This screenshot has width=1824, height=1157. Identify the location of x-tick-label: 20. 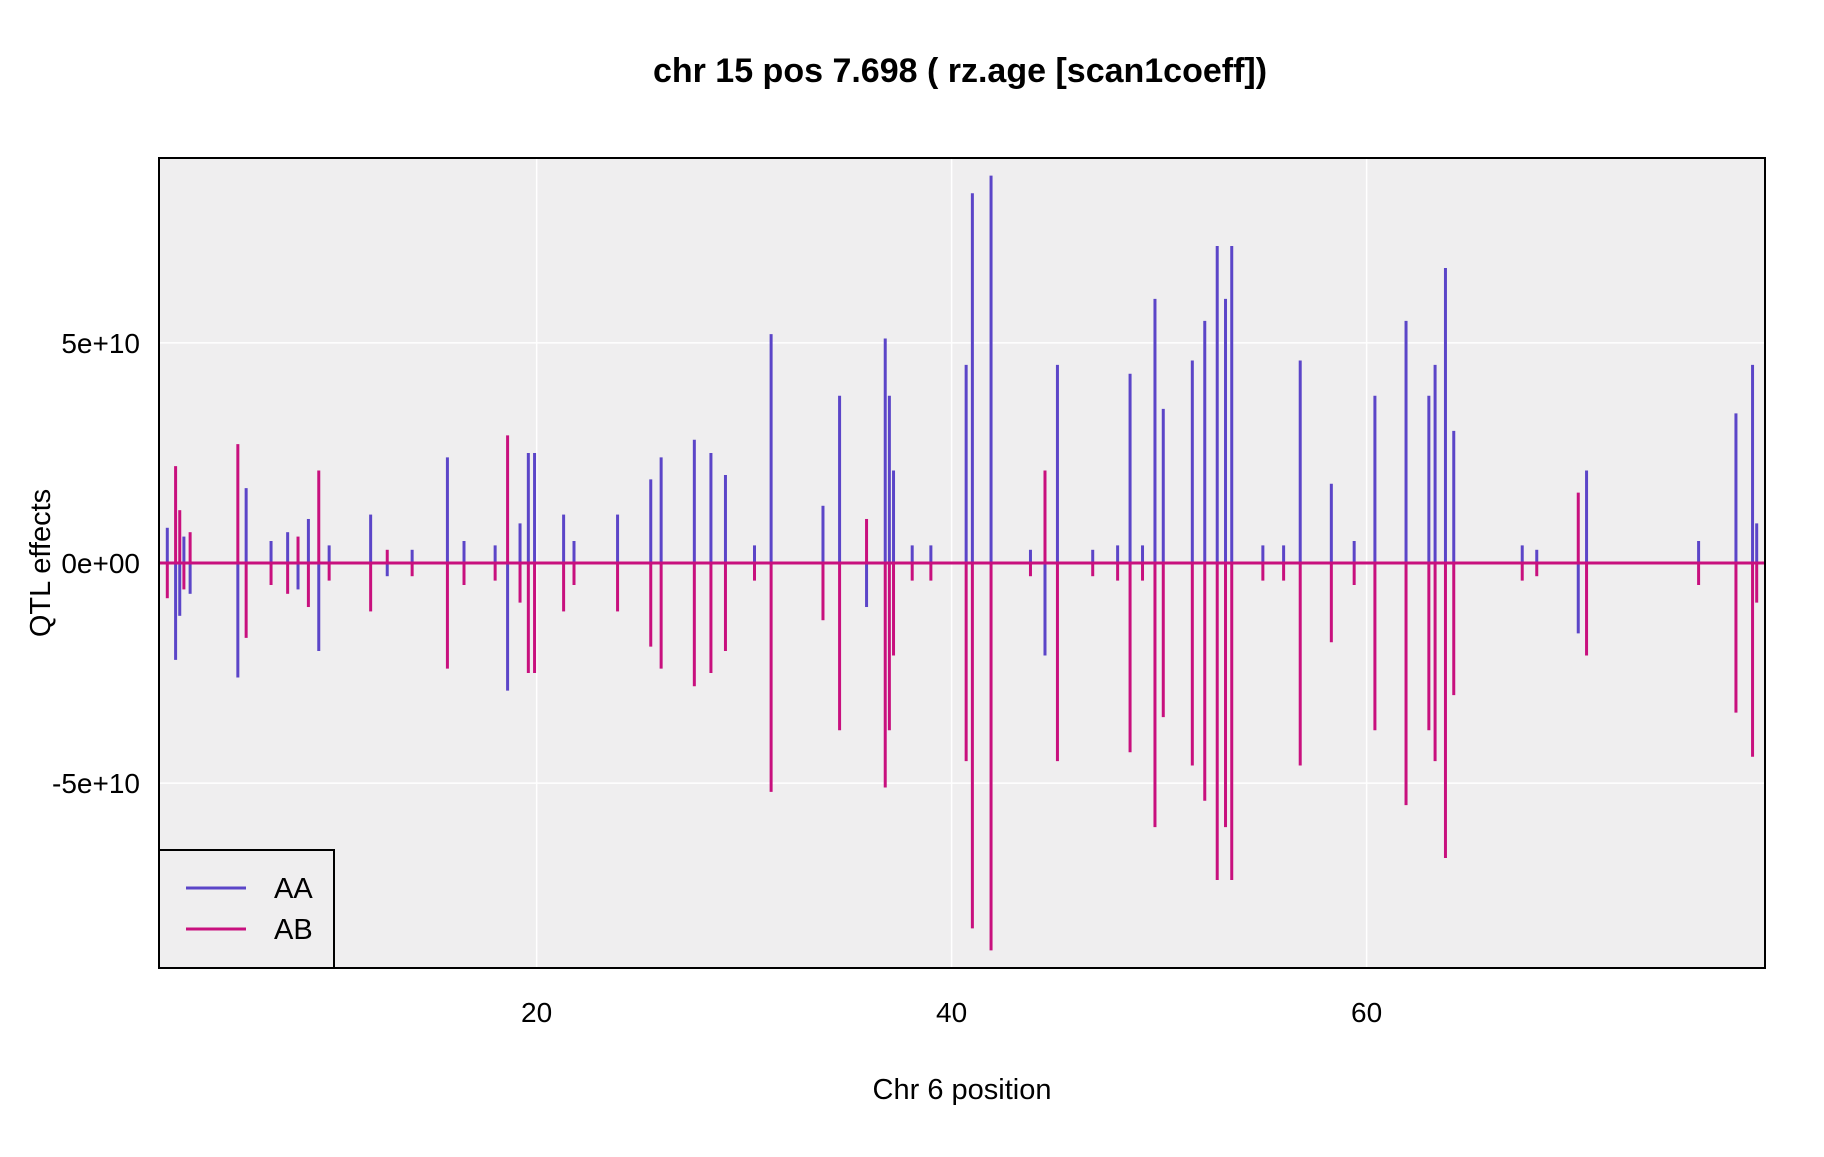
(536, 1012).